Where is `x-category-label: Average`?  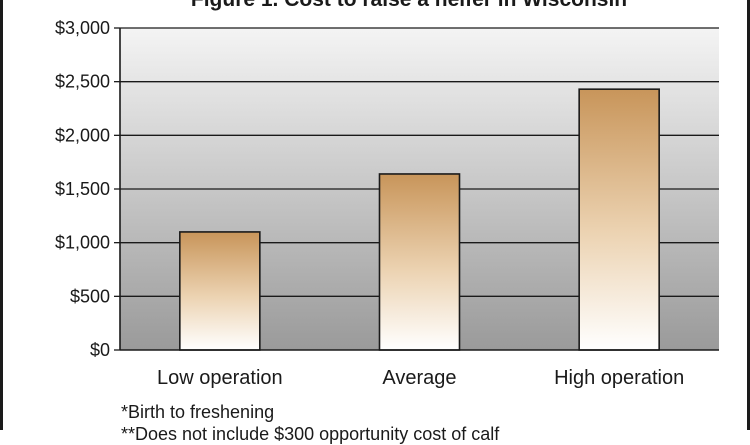 x-category-label: Average is located at coordinates (419, 378).